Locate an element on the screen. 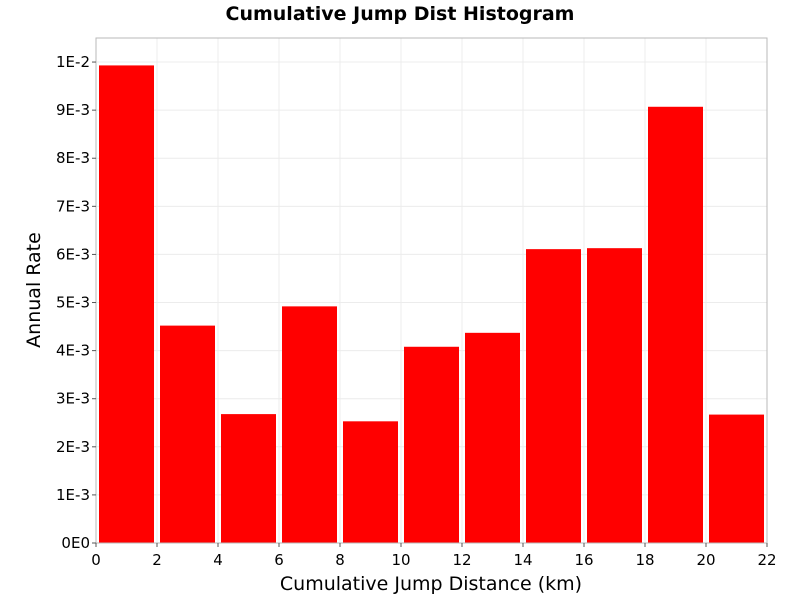  y-tick-label-7: 7E-3 is located at coordinates (73, 206).